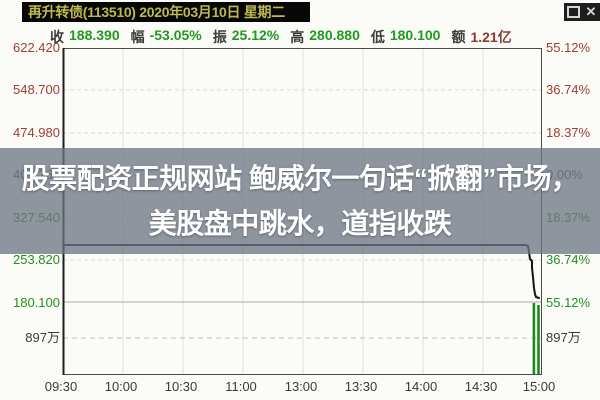 Image resolution: width=600 pixels, height=400 pixels. I want to click on time-axis-label: 15:00, so click(539, 386).